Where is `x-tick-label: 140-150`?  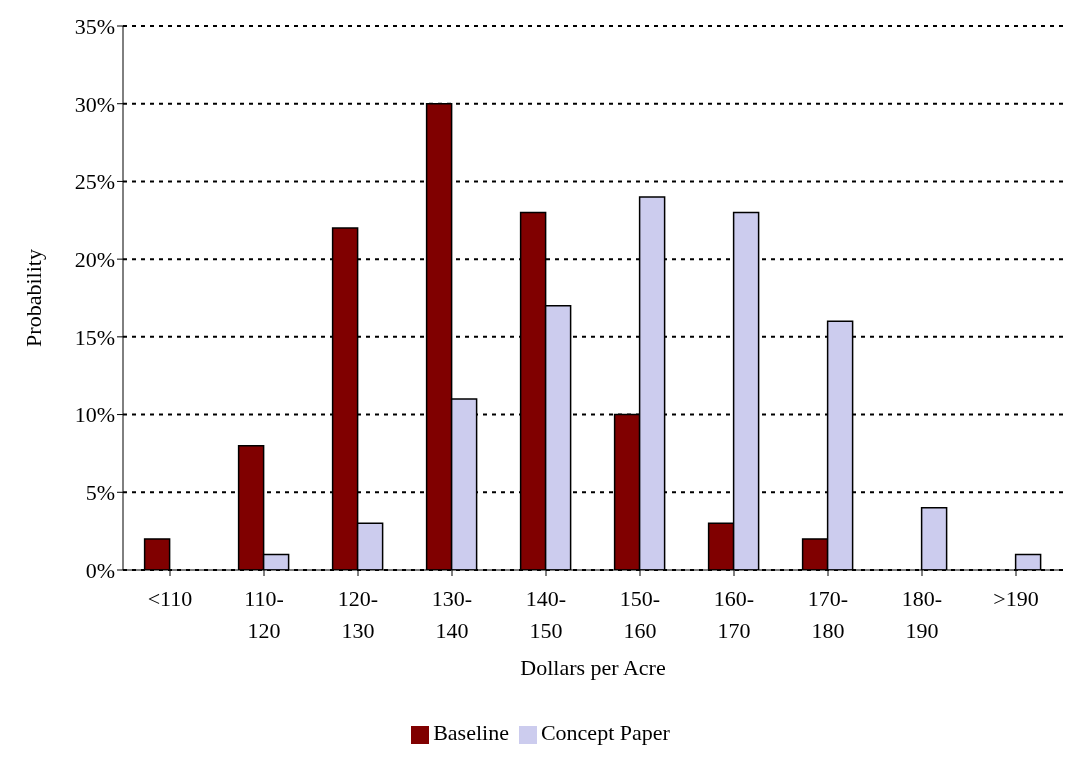
x-tick-label: 140-150 is located at coordinates (546, 614).